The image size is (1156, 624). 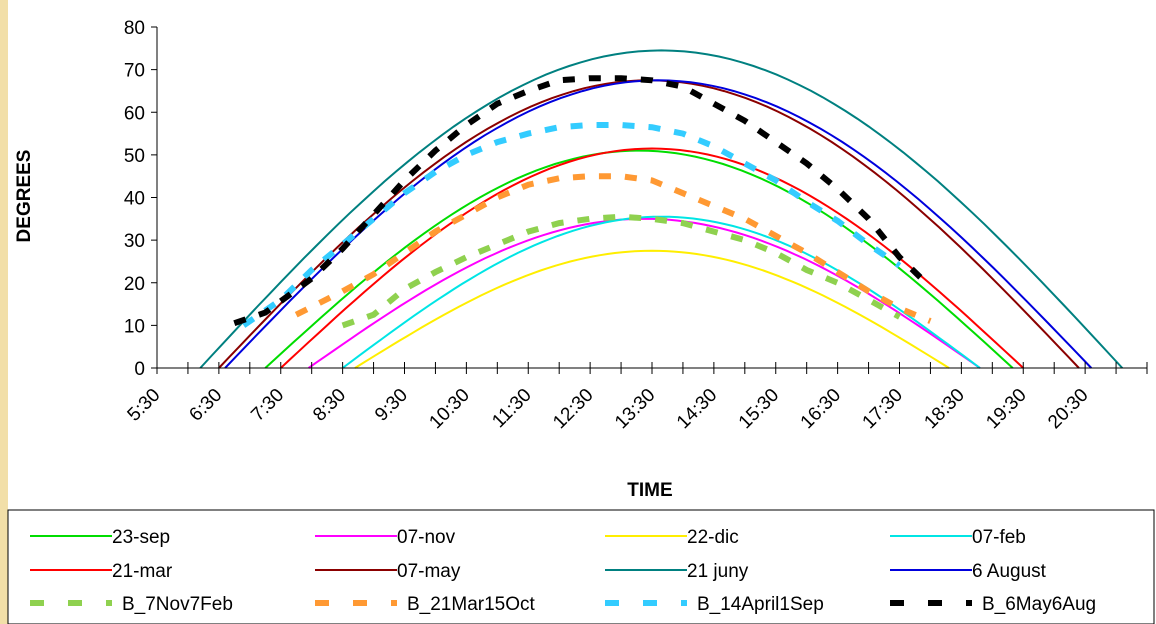 I want to click on y-tick-label: 10, so click(x=134, y=326).